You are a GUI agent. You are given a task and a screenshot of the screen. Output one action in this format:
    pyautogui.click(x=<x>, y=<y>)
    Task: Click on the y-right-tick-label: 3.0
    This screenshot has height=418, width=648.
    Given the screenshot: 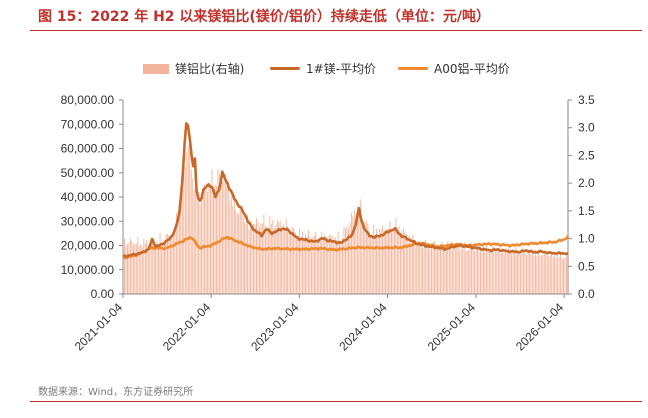 What is the action you would take?
    pyautogui.click(x=586, y=128)
    